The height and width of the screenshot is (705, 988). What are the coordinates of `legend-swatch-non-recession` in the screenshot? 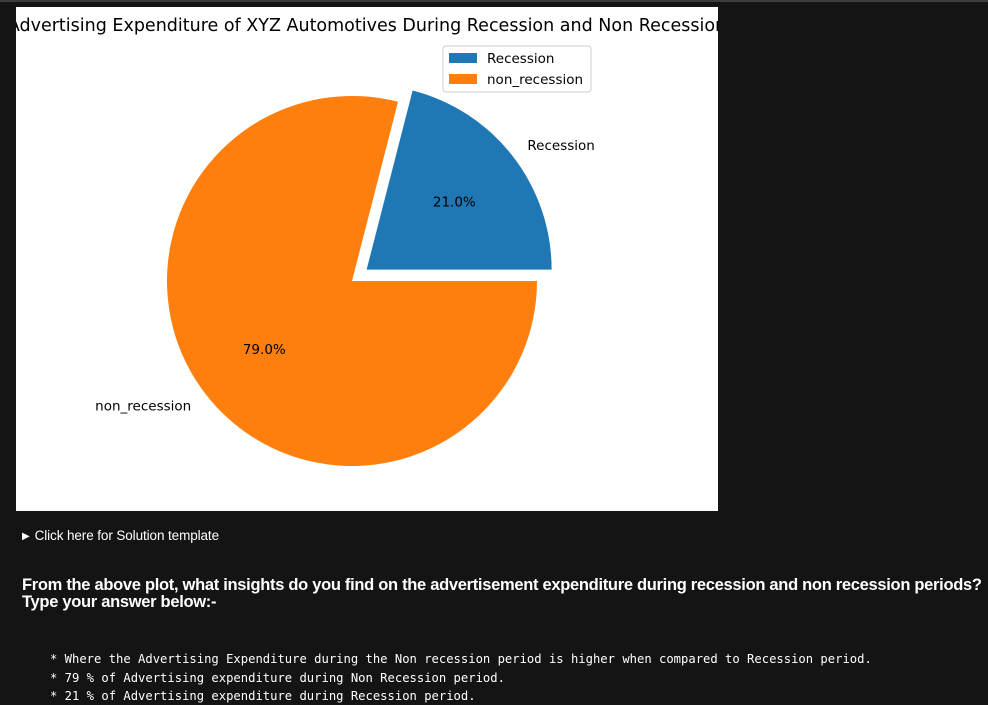 It's located at (463, 79).